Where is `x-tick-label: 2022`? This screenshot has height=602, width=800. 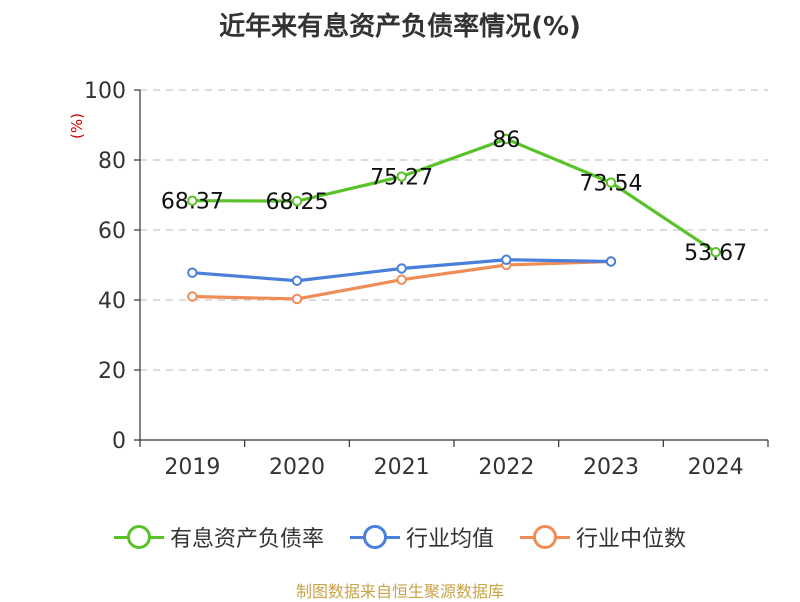
x-tick-label: 2022 is located at coordinates (506, 467).